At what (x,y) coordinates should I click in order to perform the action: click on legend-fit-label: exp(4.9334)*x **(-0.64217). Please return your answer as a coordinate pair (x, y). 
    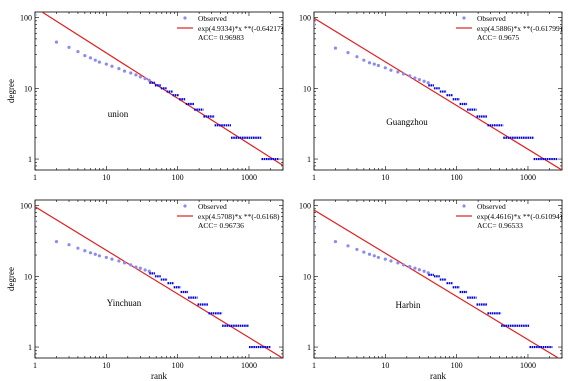
    Looking at the image, I should click on (241, 28).